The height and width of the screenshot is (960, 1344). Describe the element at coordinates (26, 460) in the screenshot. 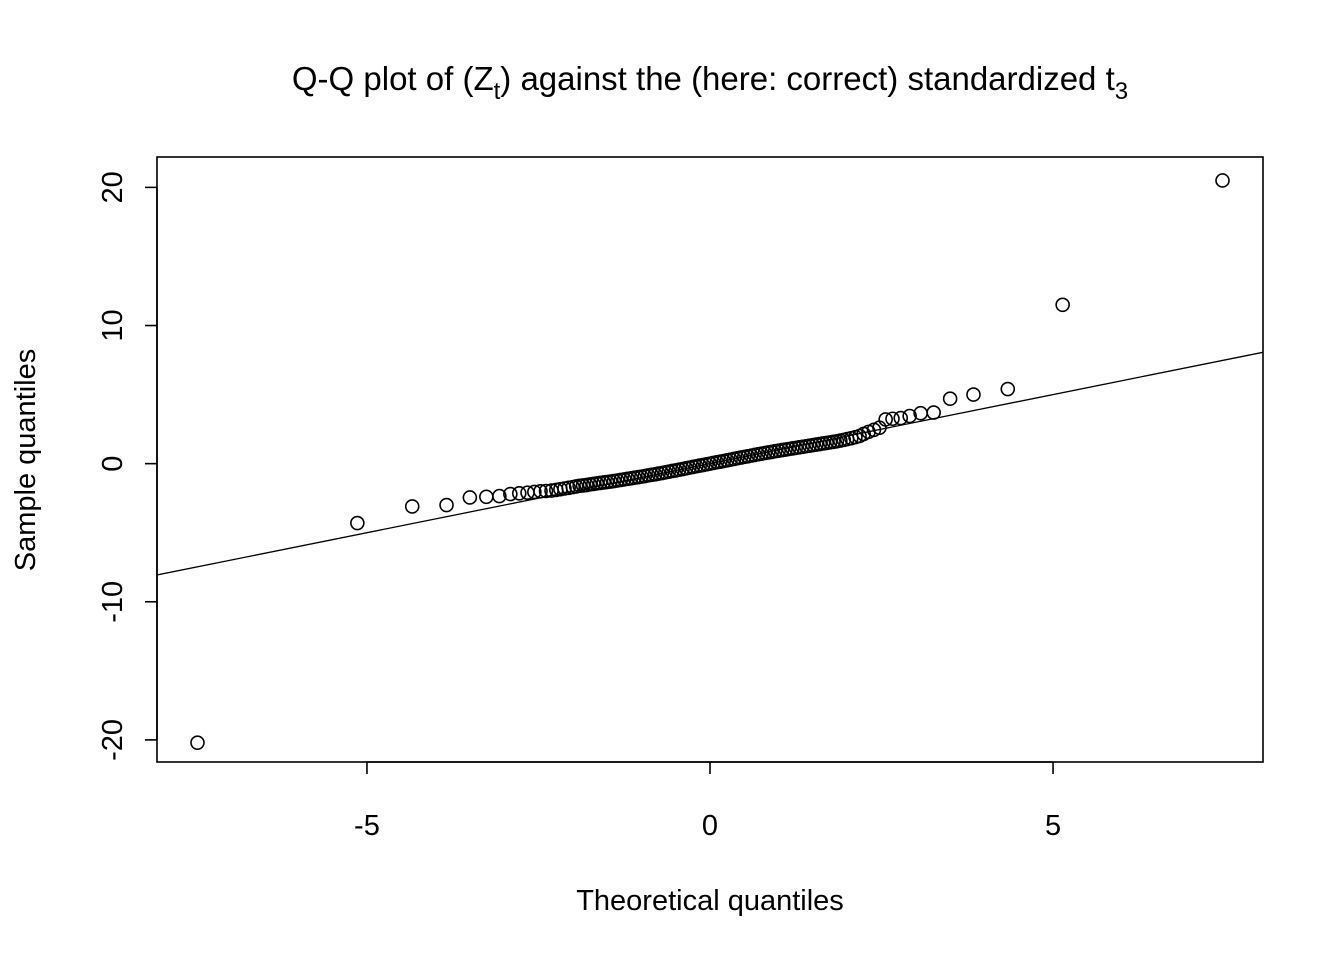

I see `y-axis-label: Sample quantiles` at that location.